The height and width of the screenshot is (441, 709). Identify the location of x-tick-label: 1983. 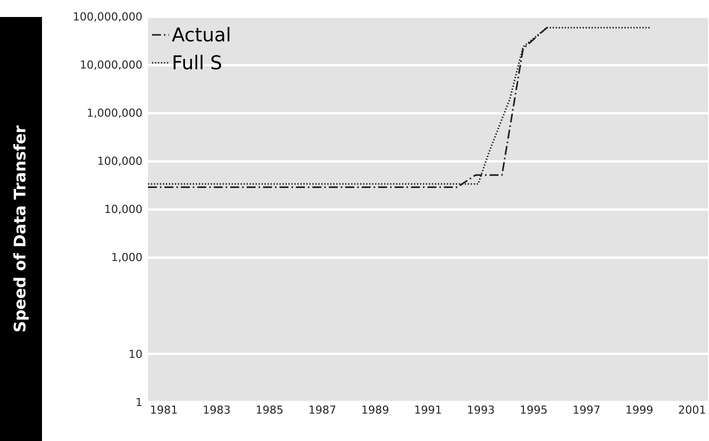
(217, 410).